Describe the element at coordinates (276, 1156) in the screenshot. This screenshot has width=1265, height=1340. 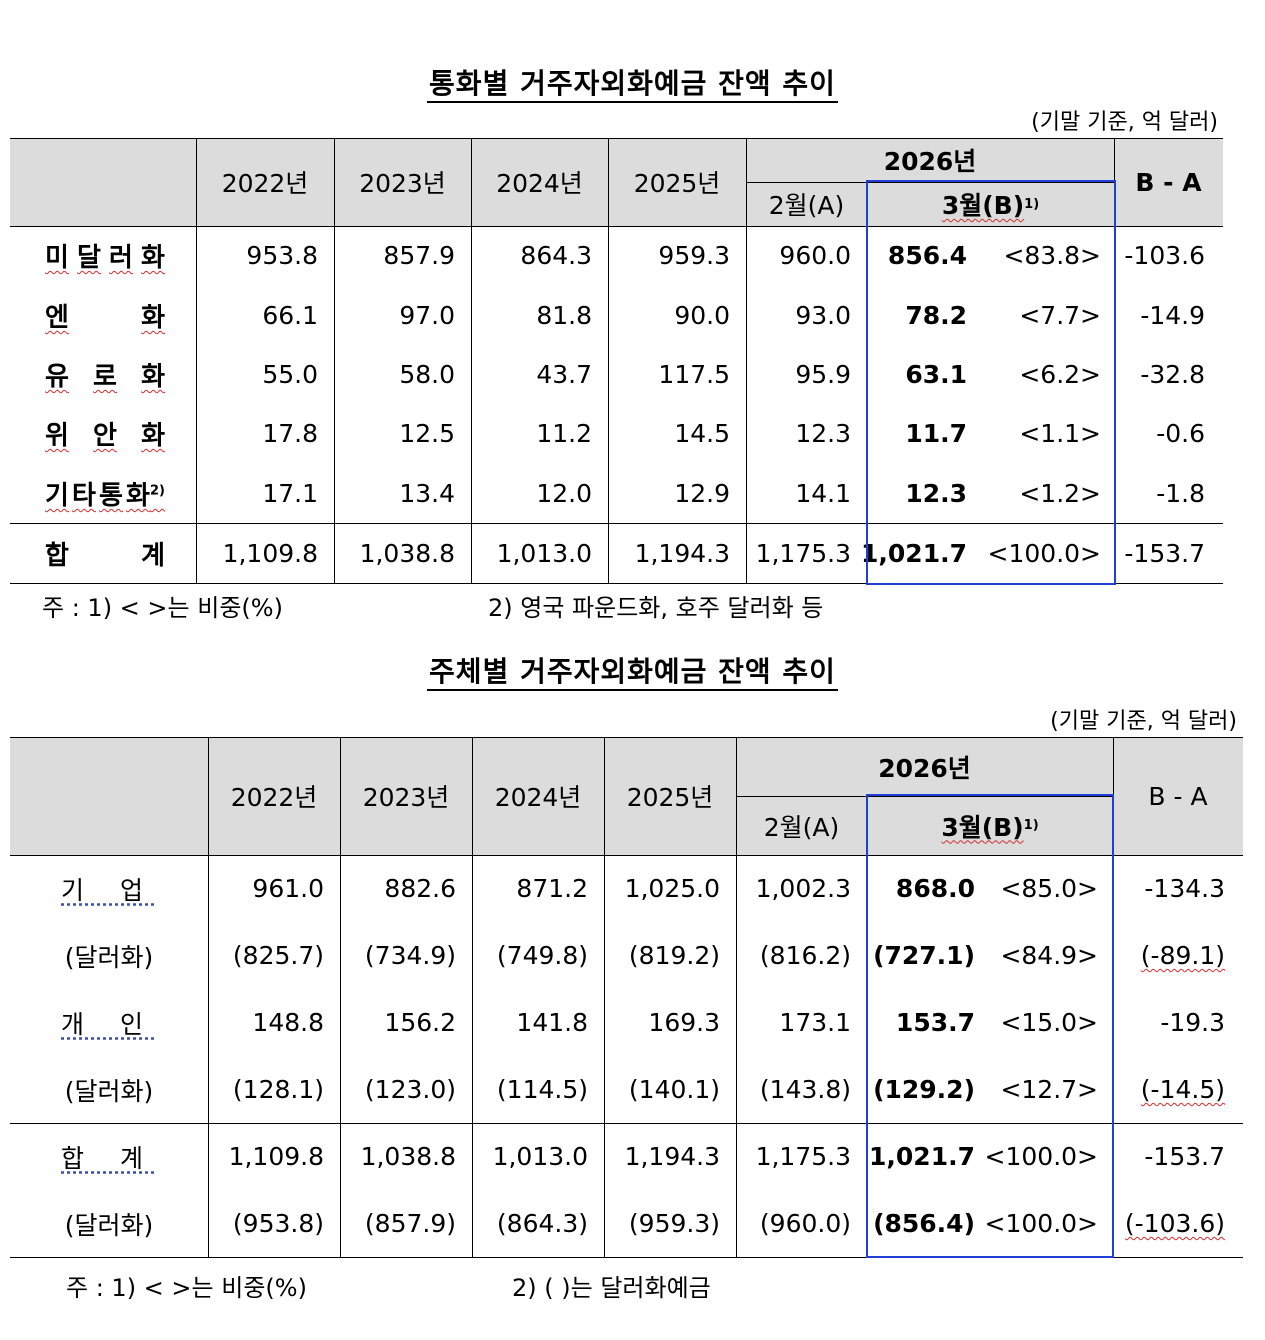
I see `value-cell: 1,109.8` at that location.